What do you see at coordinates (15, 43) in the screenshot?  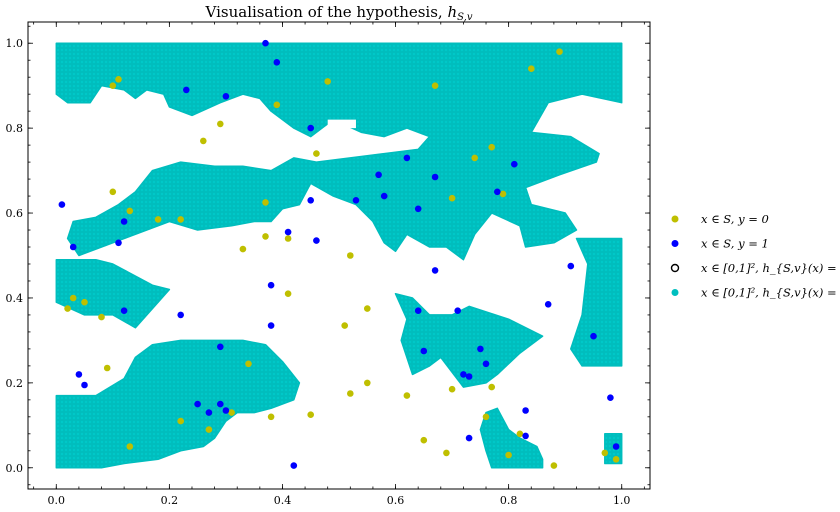 I see `y-tick-label: 1.0` at bounding box center [15, 43].